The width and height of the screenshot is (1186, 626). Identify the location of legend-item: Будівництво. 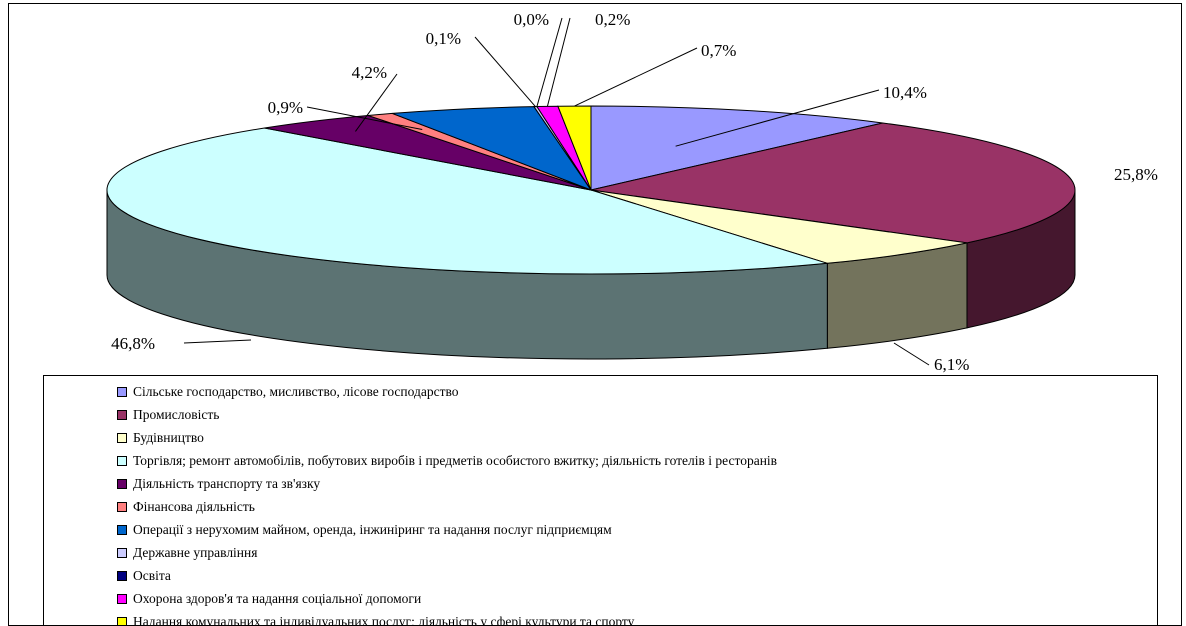
(160, 438).